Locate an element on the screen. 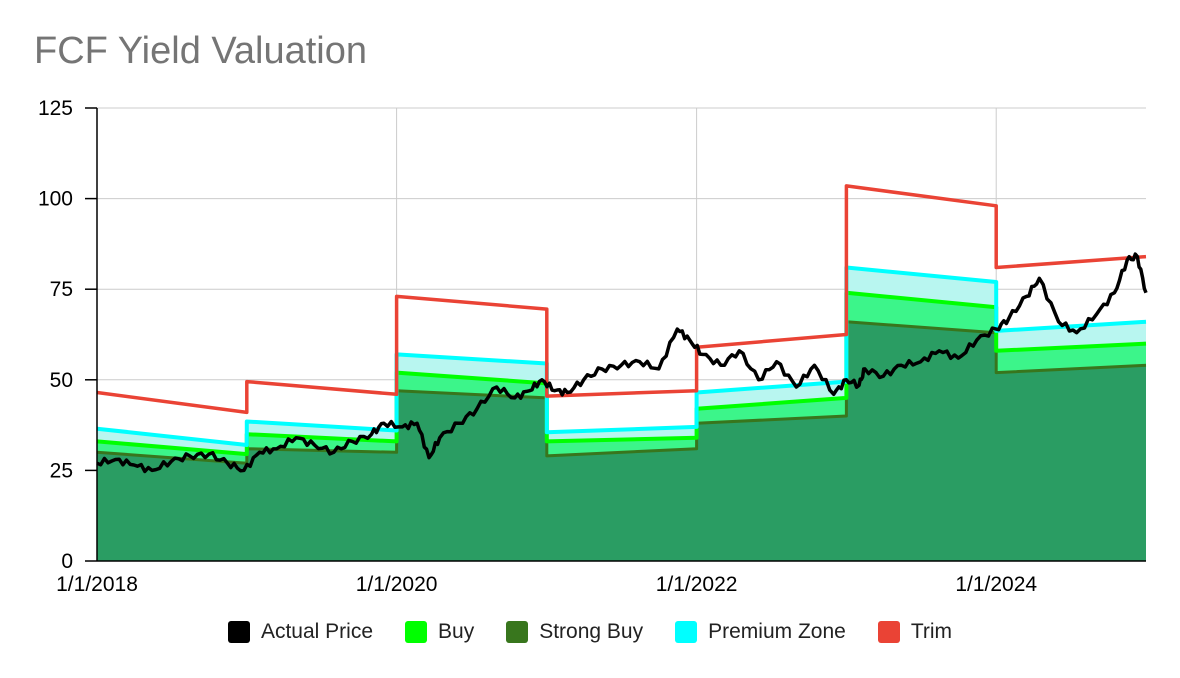 The width and height of the screenshot is (1180, 678). x-tick-label: 1/1/2024 is located at coordinates (996, 584).